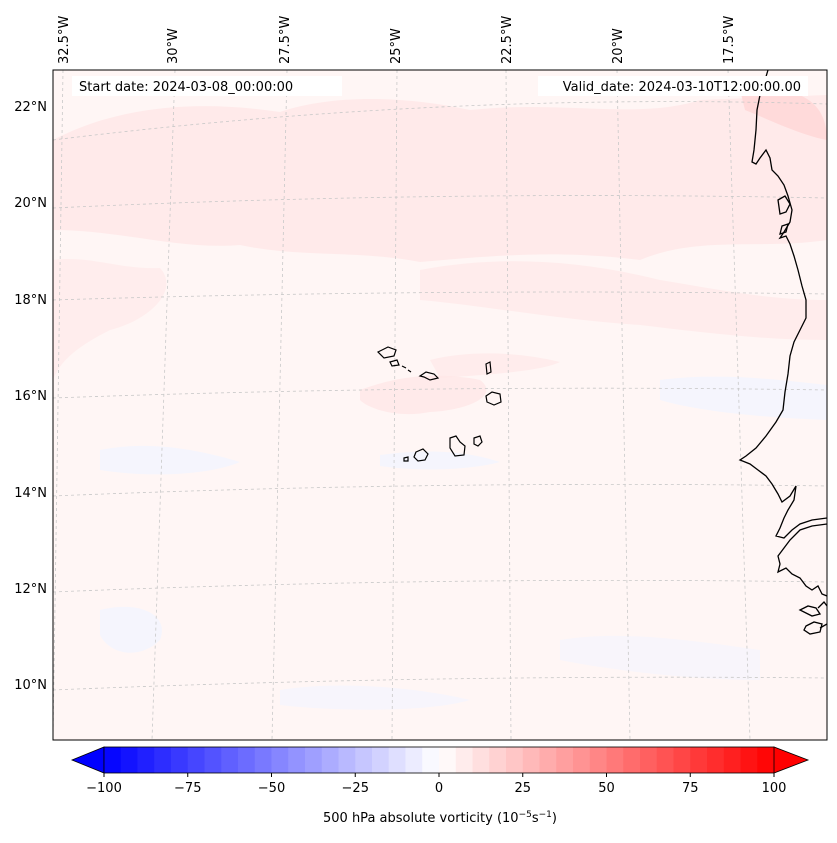  Describe the element at coordinates (535, 818) in the screenshot. I see `colorbar-label-unit: s` at that location.